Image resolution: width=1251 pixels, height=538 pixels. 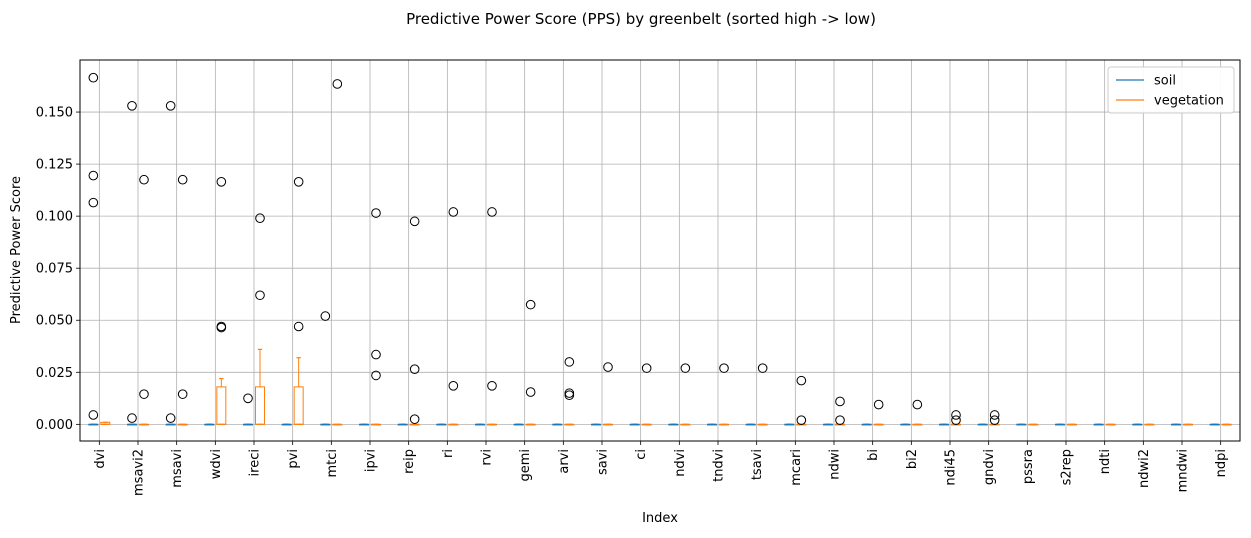 I want to click on y-tick-label: 0.025, so click(x=54, y=373).